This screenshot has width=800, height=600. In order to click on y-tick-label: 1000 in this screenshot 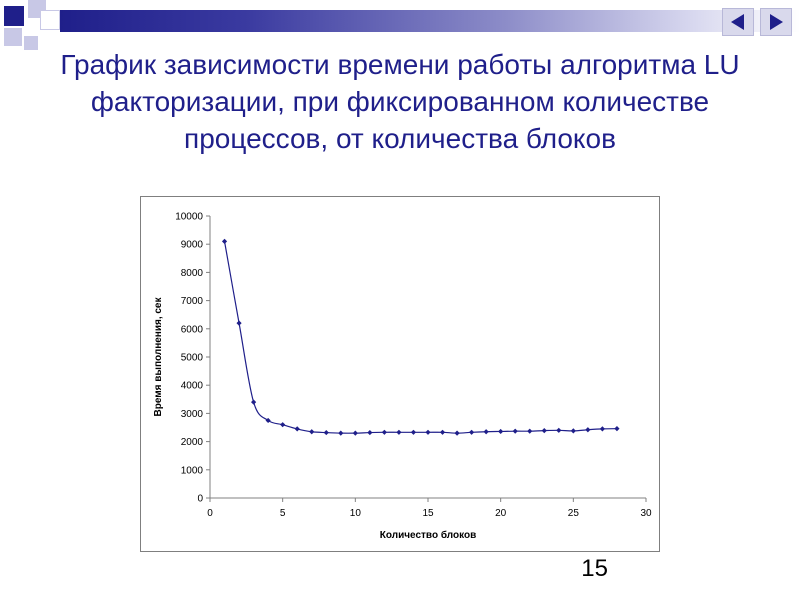, I will do `click(192, 470)`.